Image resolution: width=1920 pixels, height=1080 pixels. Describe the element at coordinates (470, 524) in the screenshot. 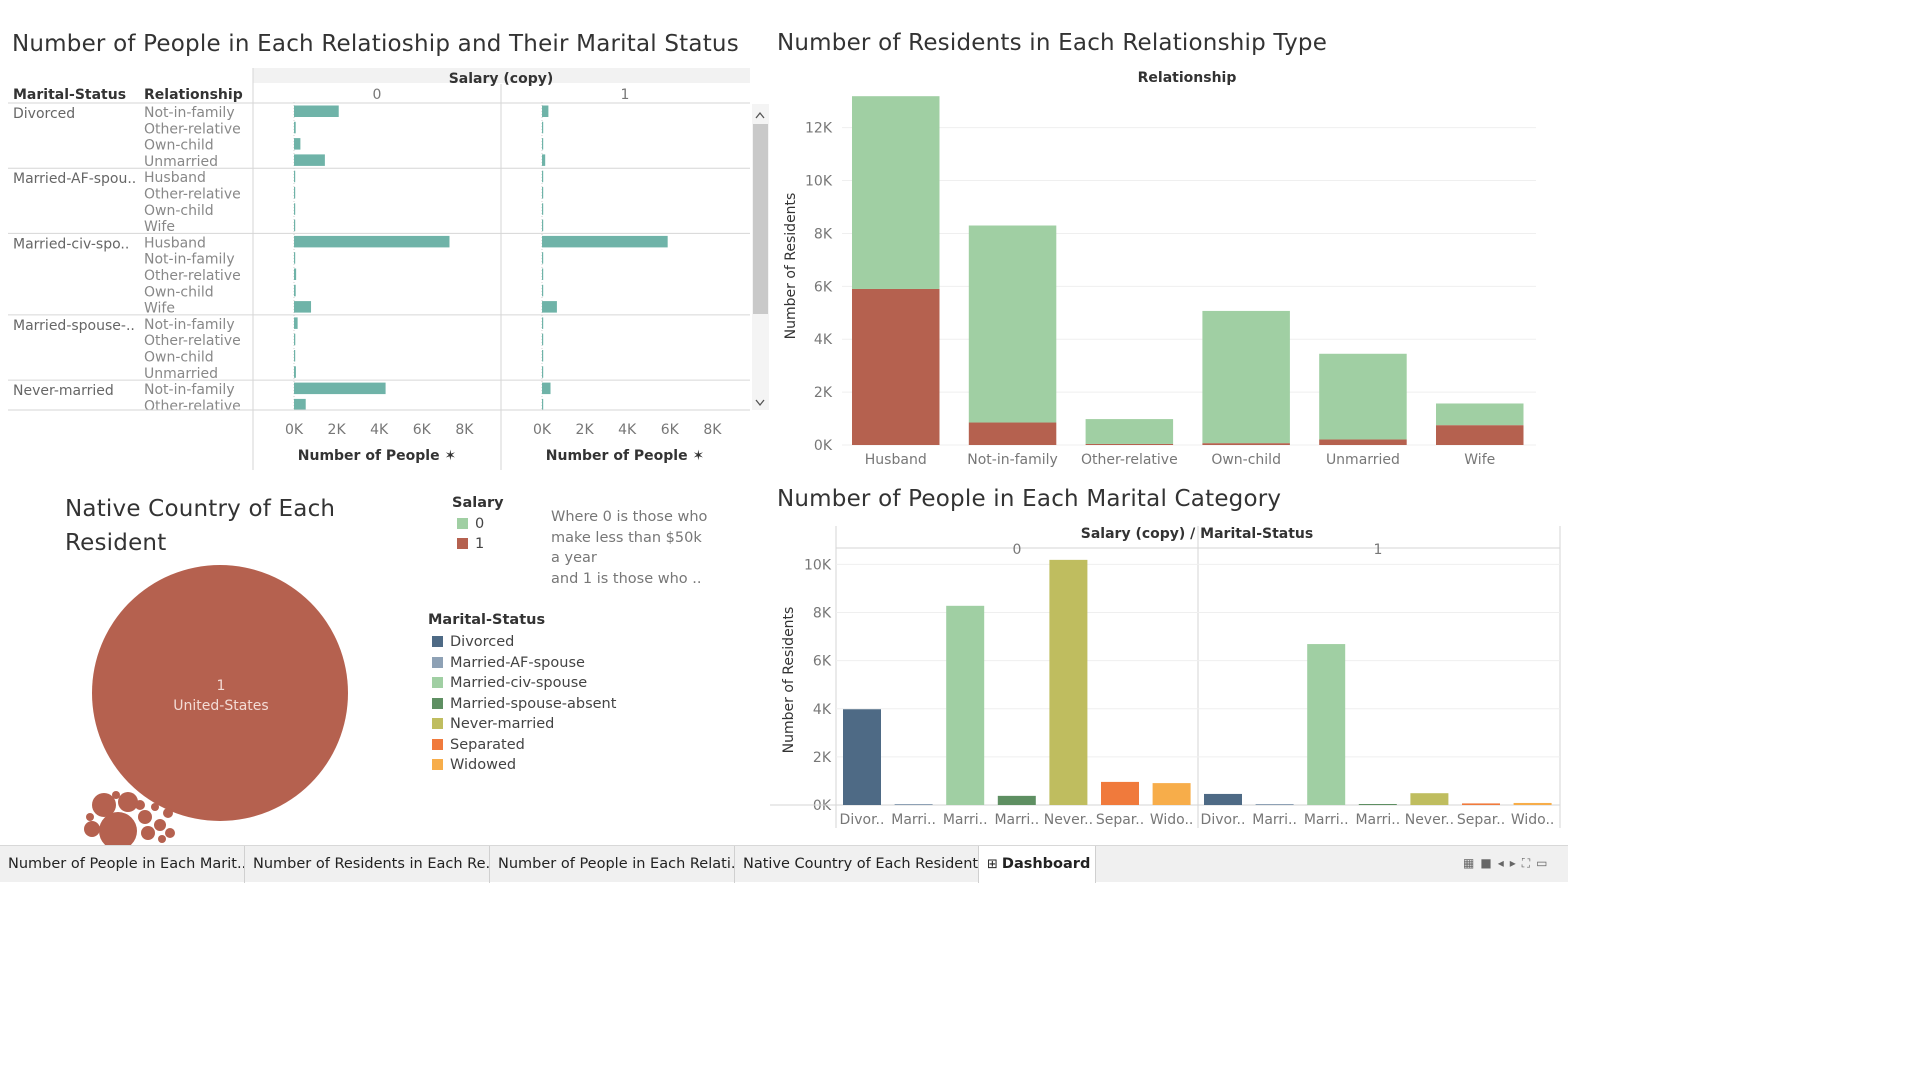

I see `salary-legend-item-0: 0` at that location.